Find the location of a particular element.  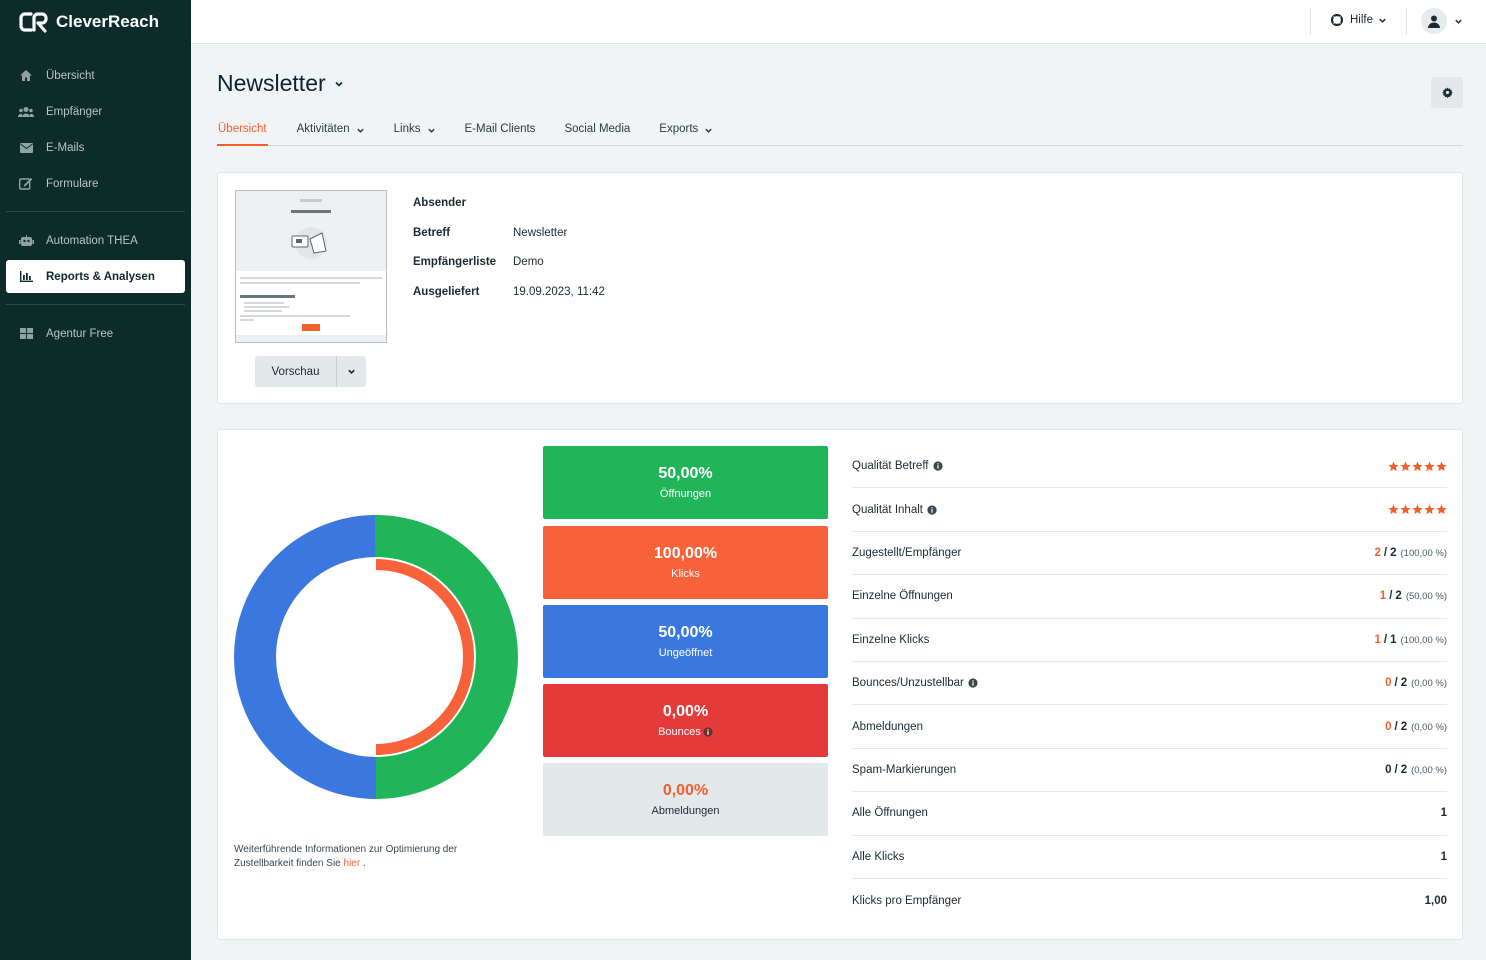

tab-label: Aktivitäten is located at coordinates (323, 129).